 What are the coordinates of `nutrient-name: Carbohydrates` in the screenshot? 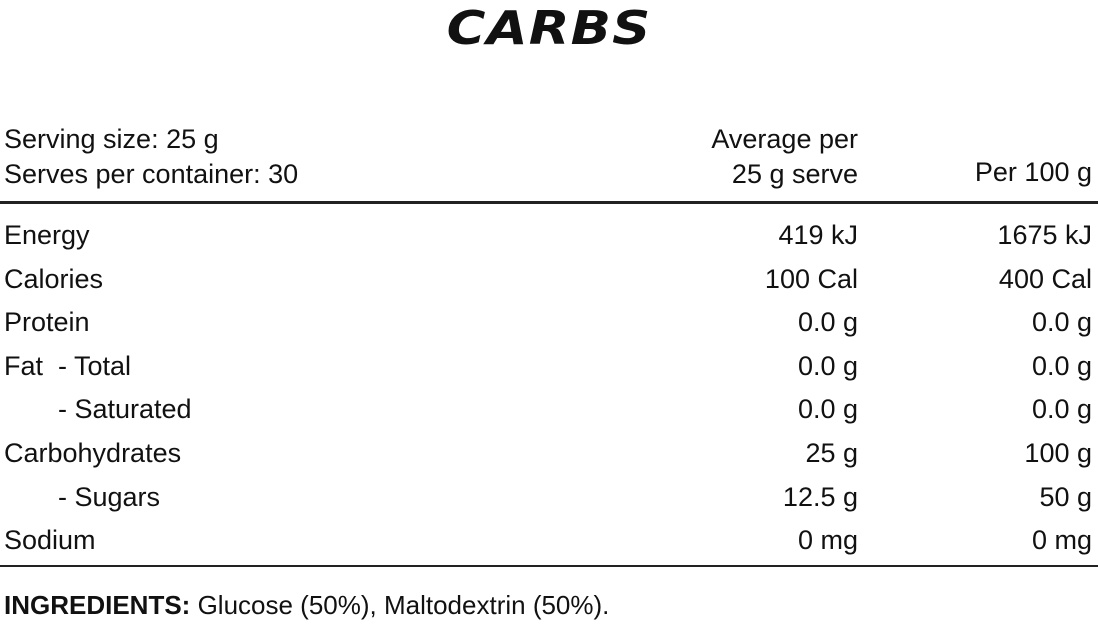 It's located at (93, 453).